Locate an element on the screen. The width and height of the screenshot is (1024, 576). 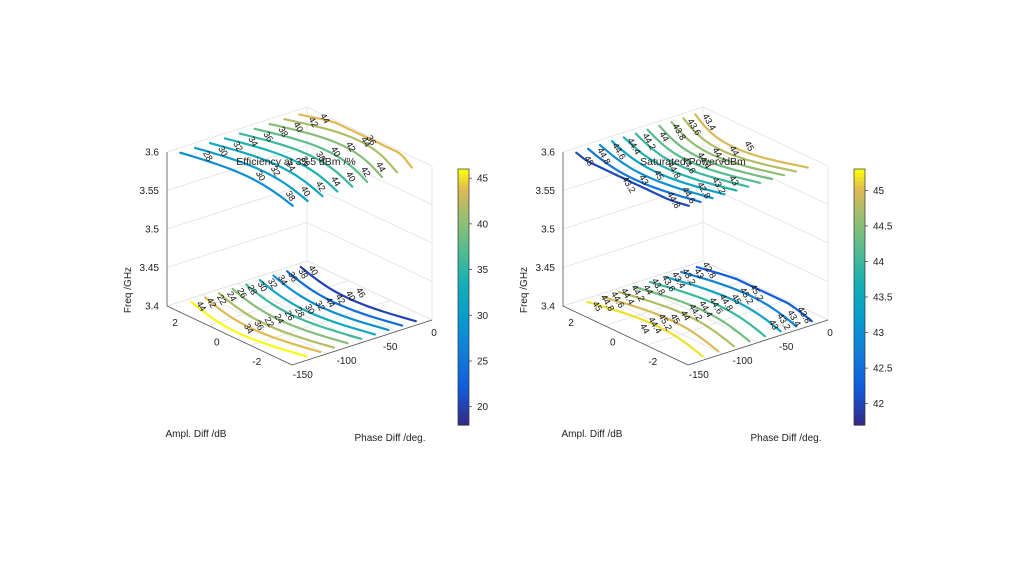
contour-label: 36 is located at coordinates (306, 161).